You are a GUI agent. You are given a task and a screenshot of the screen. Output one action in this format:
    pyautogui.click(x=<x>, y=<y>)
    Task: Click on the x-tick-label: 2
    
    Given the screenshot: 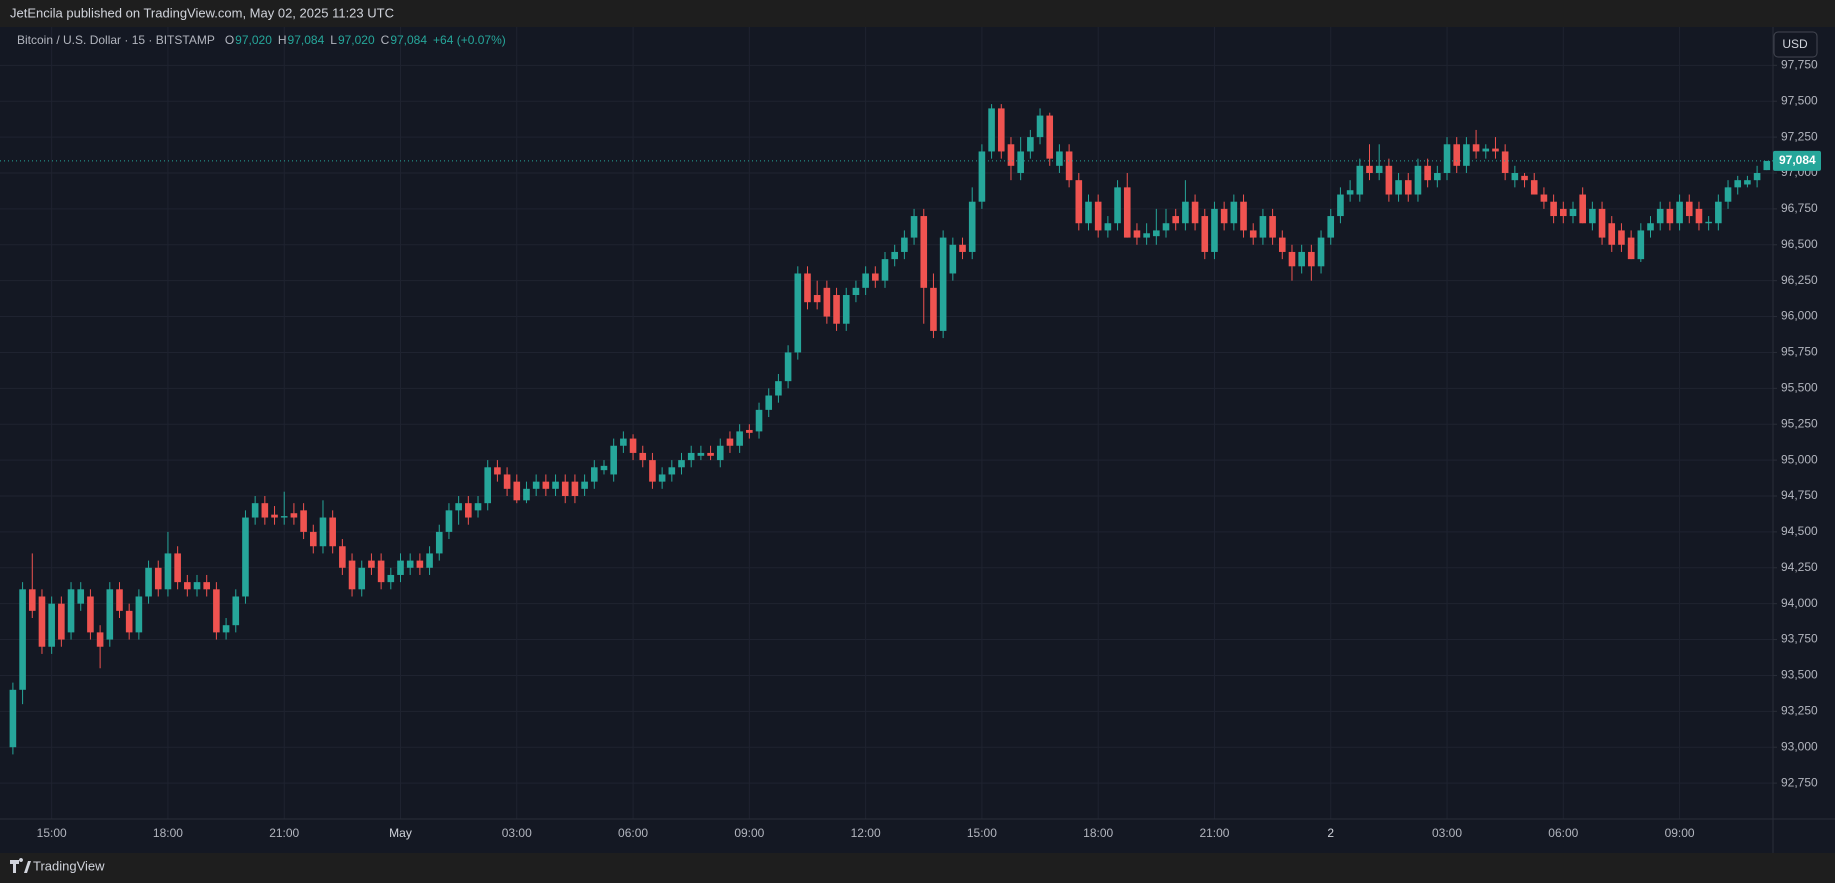 What is the action you would take?
    pyautogui.click(x=1330, y=833)
    